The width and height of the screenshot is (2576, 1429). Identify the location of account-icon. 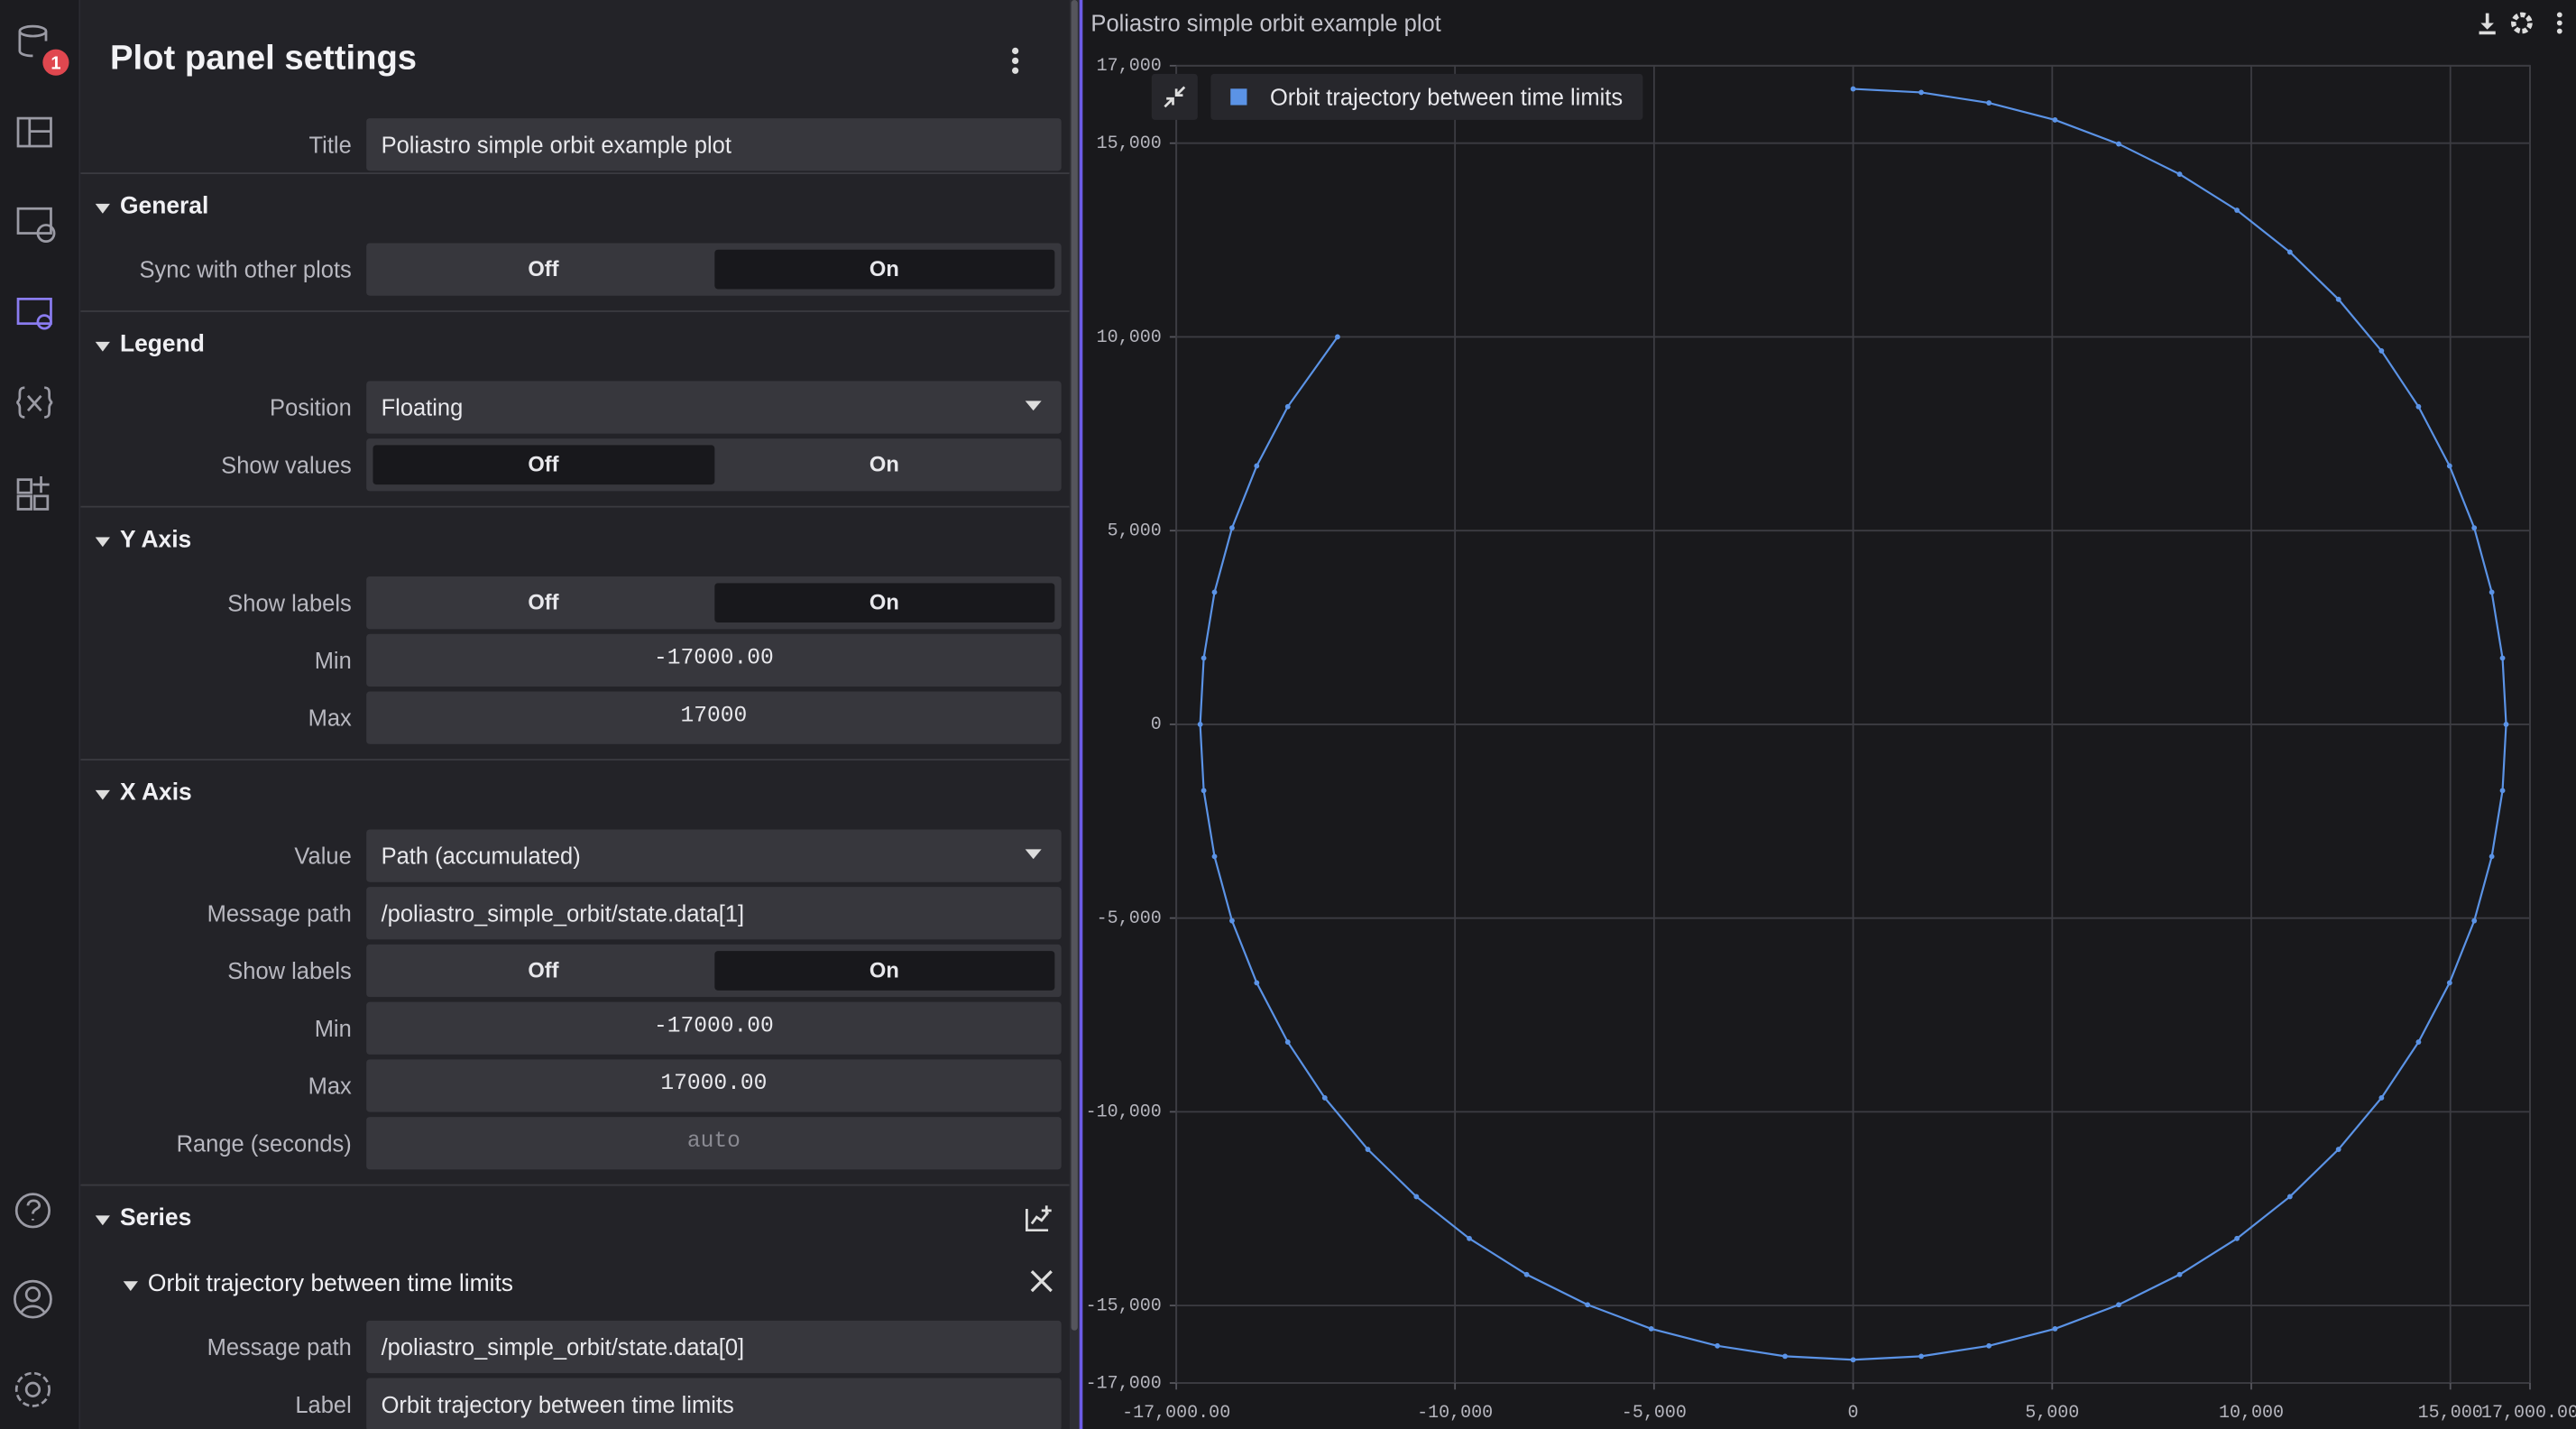
(33, 1299).